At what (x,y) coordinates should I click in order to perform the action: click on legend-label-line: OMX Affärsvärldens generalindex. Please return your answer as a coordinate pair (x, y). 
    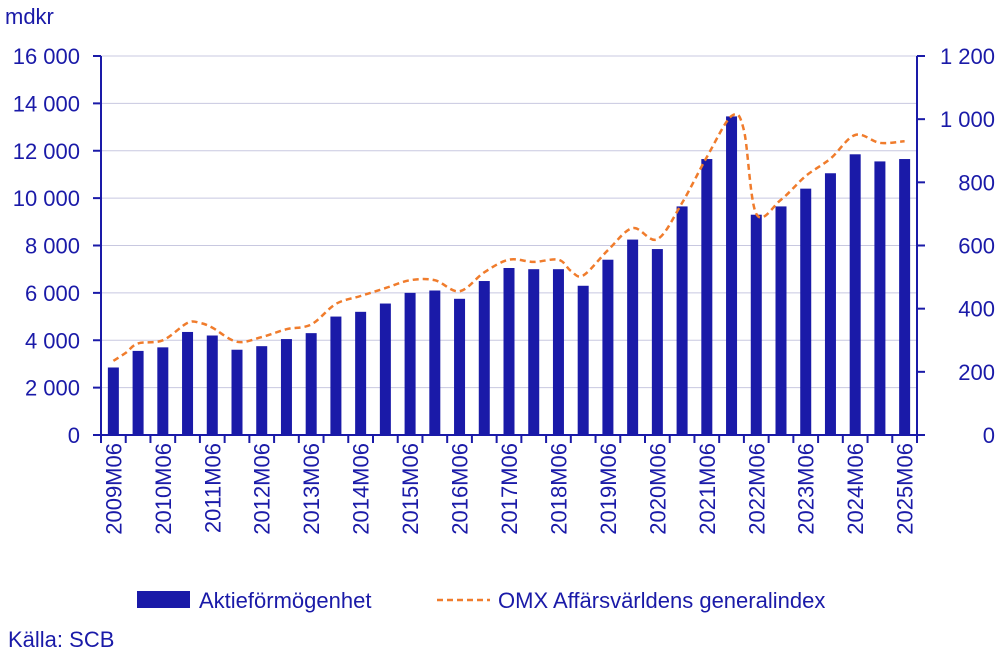
    Looking at the image, I should click on (661, 600).